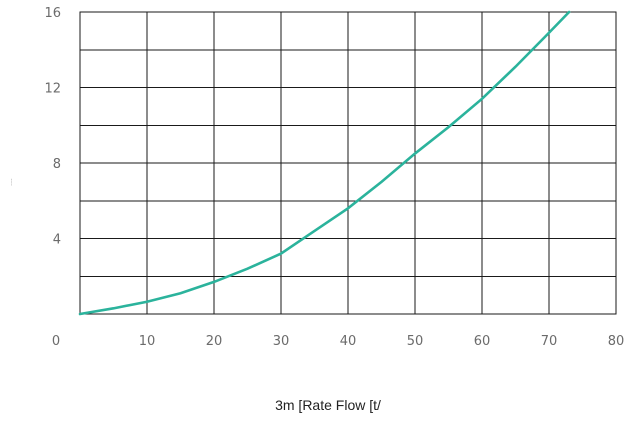 The width and height of the screenshot is (642, 421). I want to click on x-tick-label: 0, so click(56, 341).